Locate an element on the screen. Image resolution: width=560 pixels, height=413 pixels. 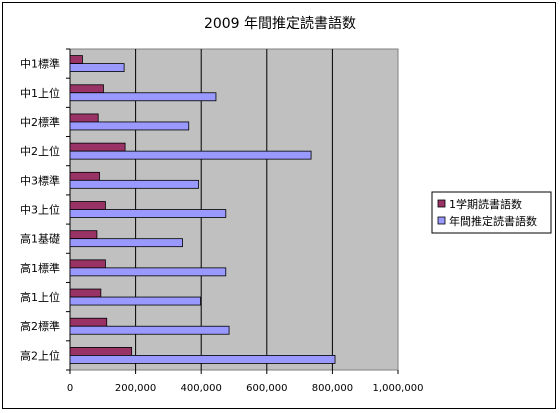
x-tick-label: 200,000 is located at coordinates (135, 388).